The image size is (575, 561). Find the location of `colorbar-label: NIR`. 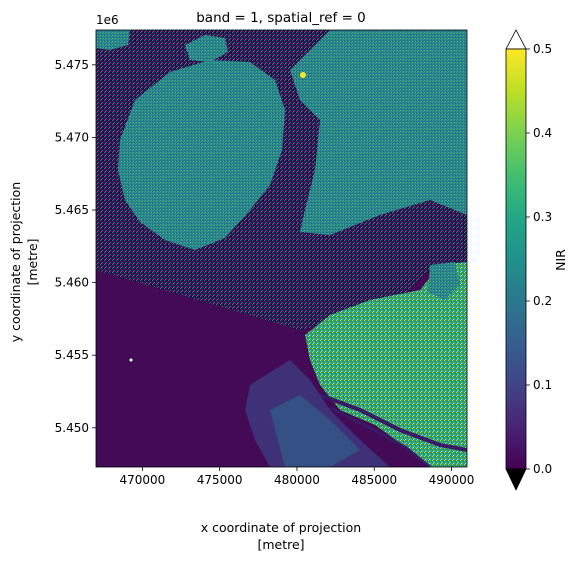

colorbar-label: NIR is located at coordinates (560, 260).